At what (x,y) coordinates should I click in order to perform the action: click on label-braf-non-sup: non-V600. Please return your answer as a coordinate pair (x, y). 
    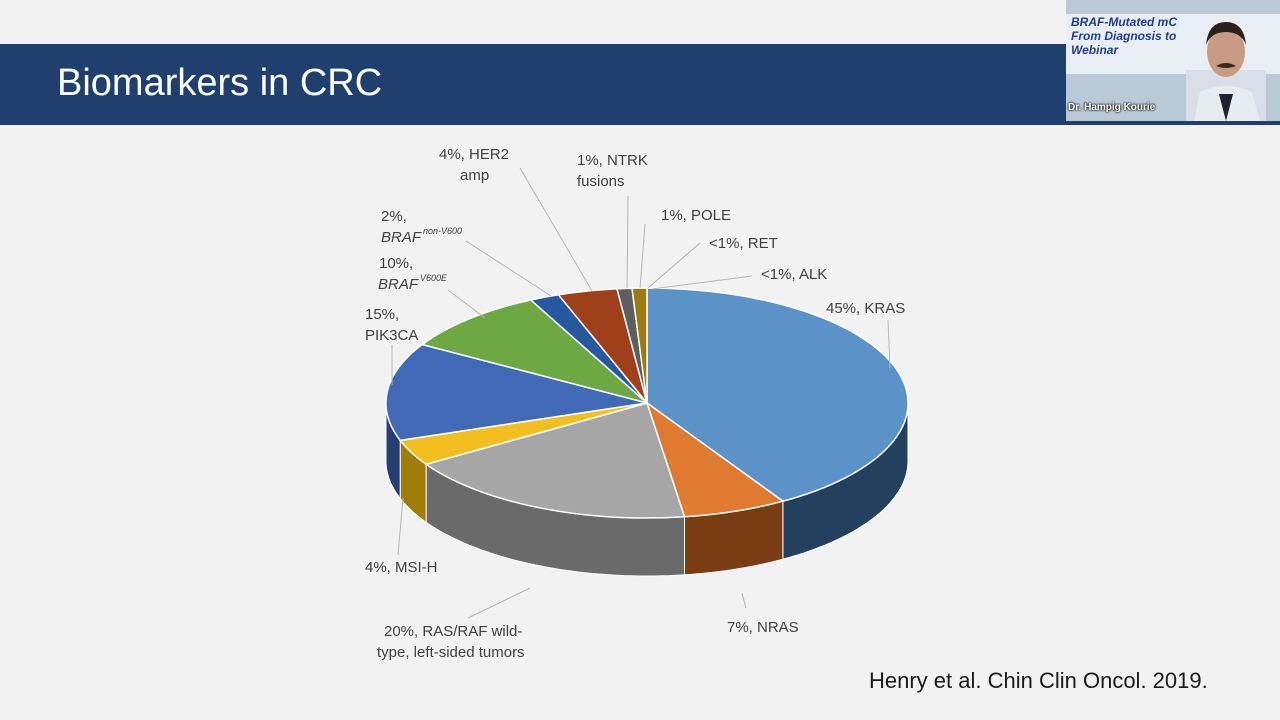
    Looking at the image, I should click on (442, 231).